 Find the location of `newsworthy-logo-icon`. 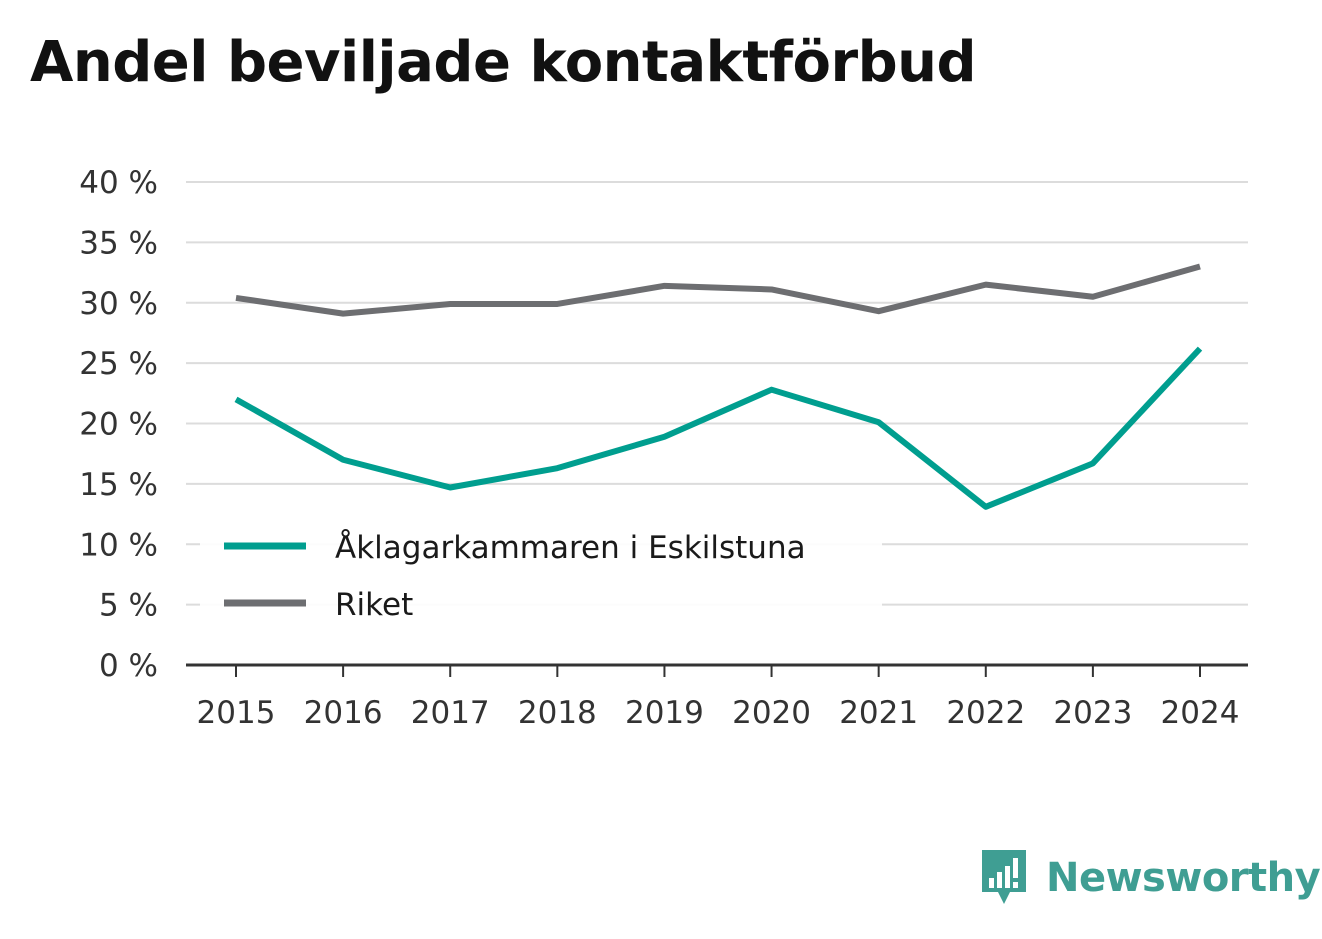

newsworthy-logo-icon is located at coordinates (1004, 877).